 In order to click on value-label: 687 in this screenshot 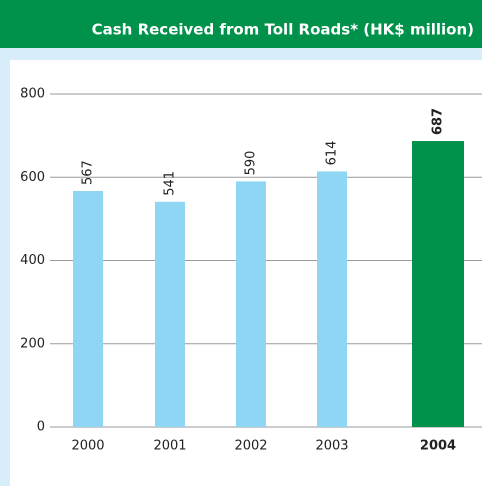, I will do `click(438, 121)`.